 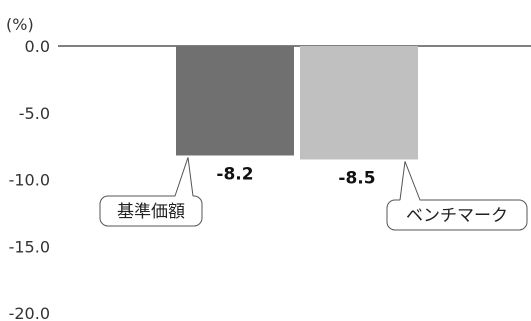 I want to click on y-tick-label: 0.0, so click(x=37, y=46).